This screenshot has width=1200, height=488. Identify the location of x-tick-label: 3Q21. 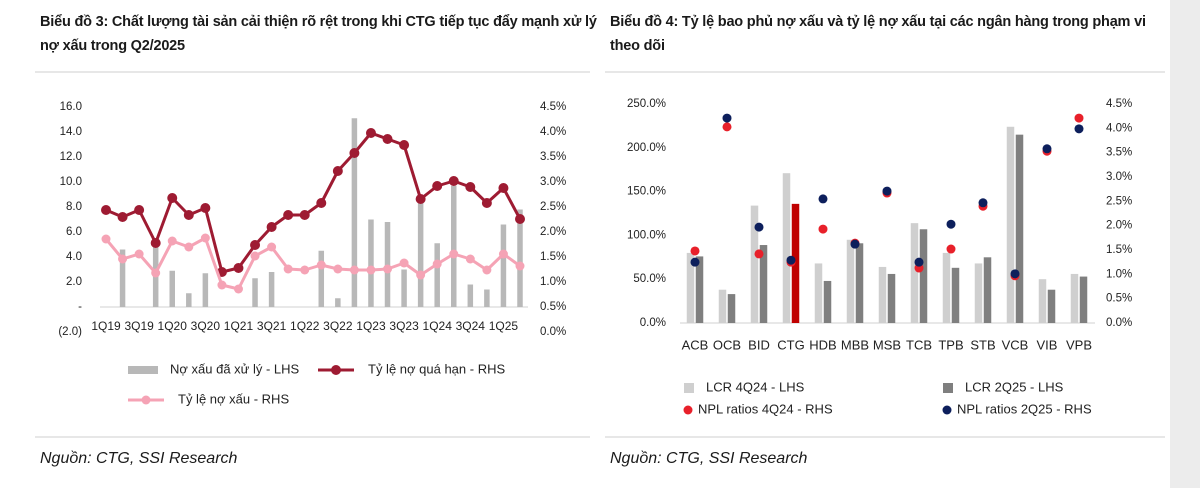
(272, 326).